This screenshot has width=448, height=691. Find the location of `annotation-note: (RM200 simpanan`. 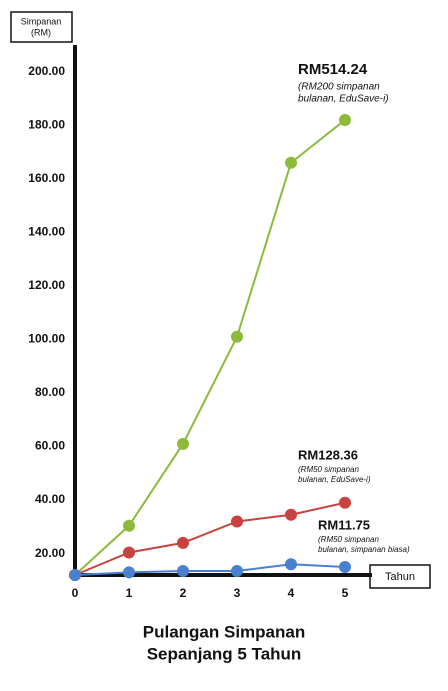

annotation-note: (RM200 simpanan is located at coordinates (339, 87).